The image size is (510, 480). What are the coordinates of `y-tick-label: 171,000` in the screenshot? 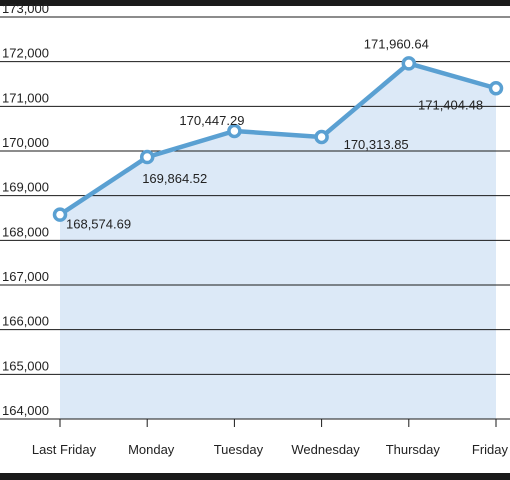 It's located at (25, 97).